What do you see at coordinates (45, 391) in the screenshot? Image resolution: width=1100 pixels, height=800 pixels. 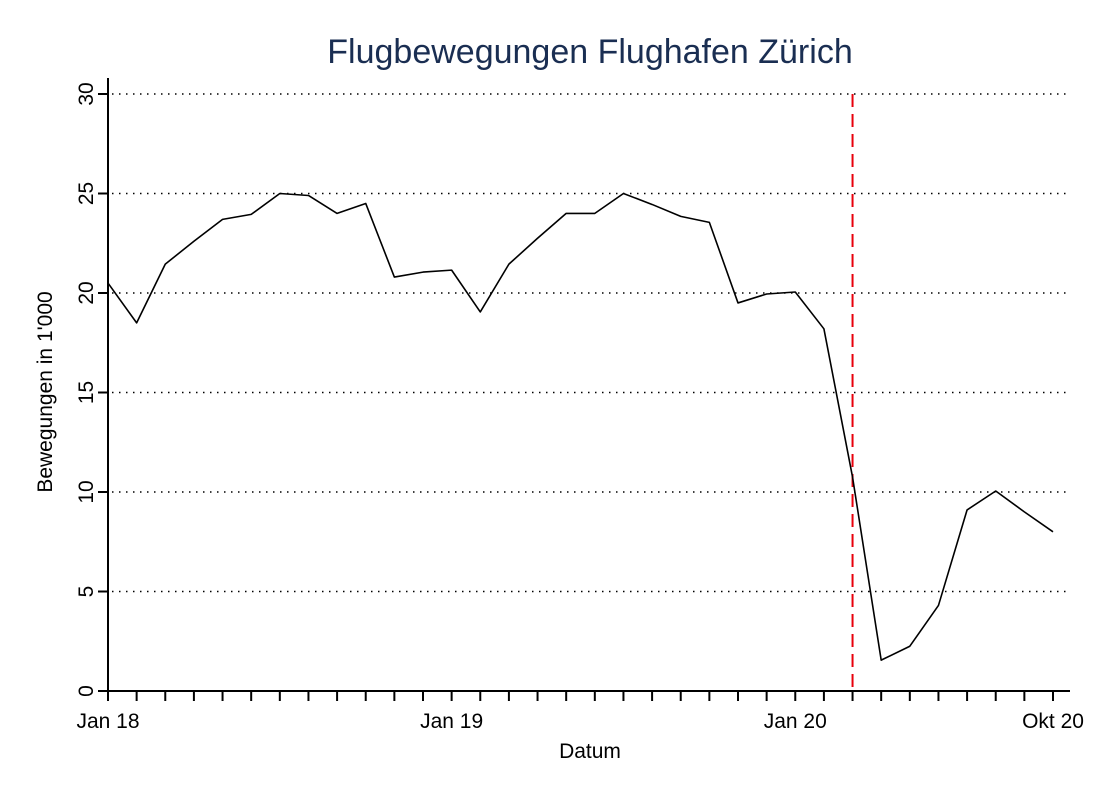 I see `y-axis-title: Bewegungen in 1'000` at bounding box center [45, 391].